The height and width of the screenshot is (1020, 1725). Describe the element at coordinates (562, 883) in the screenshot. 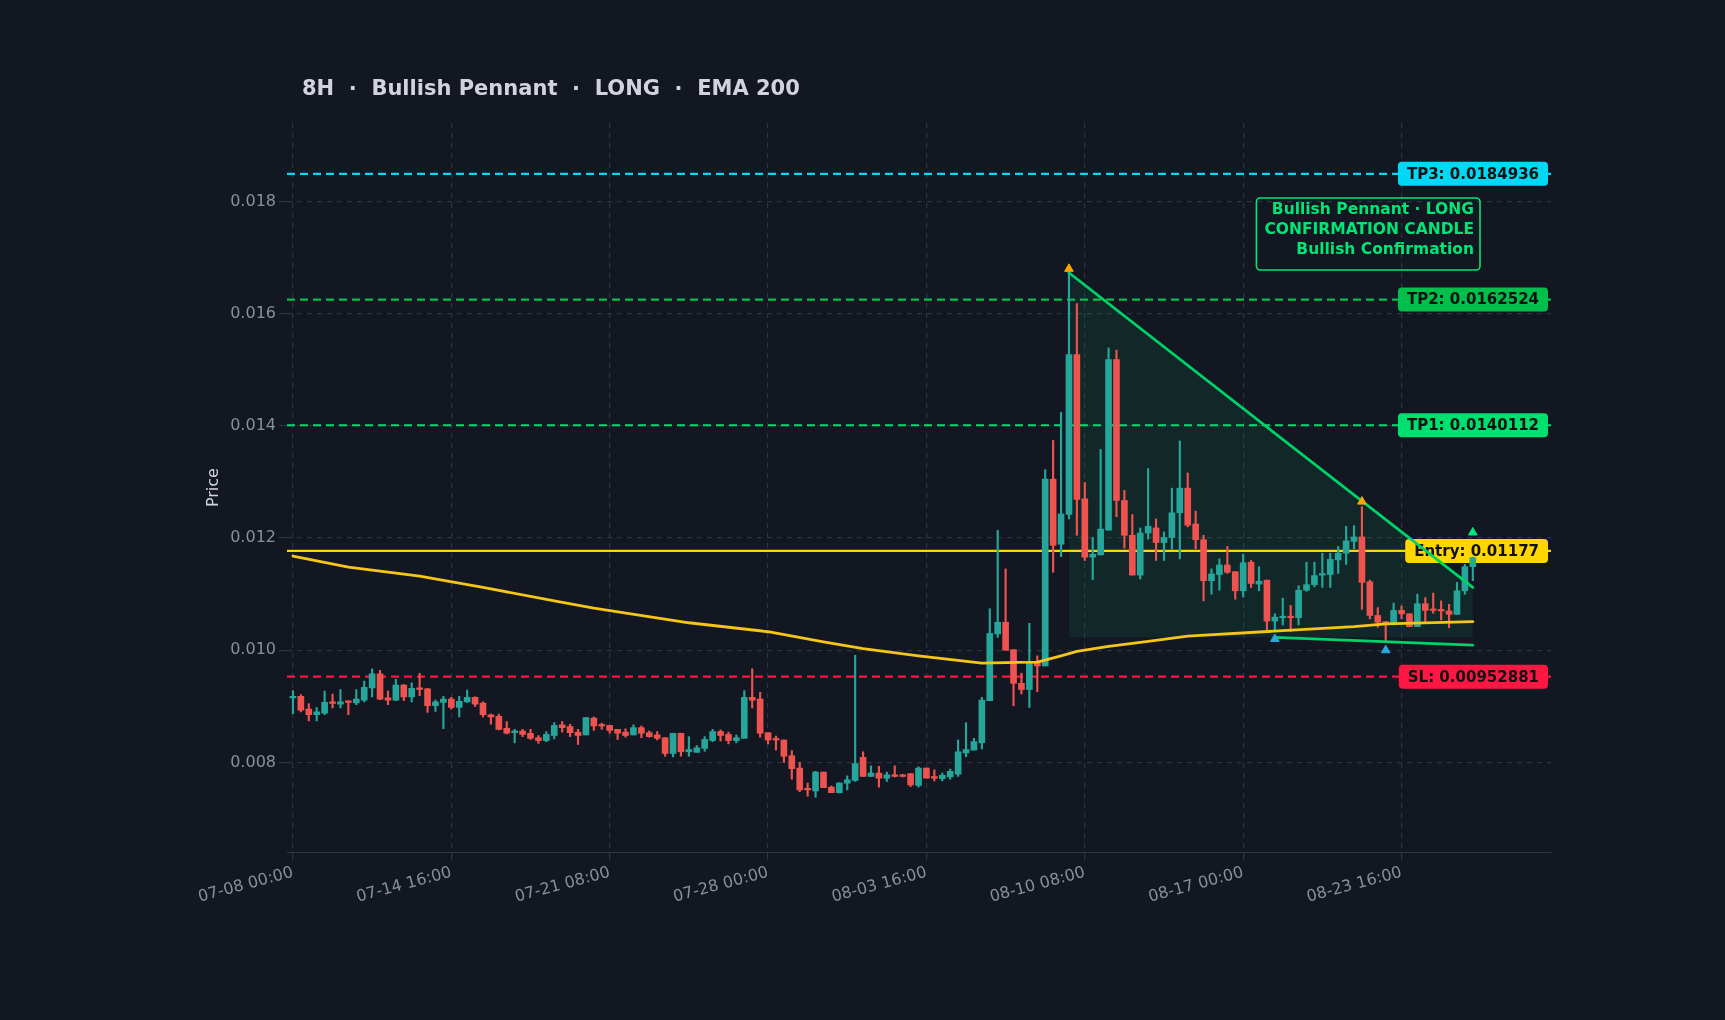

I see `x-tick-label: 07-21 08:00` at that location.